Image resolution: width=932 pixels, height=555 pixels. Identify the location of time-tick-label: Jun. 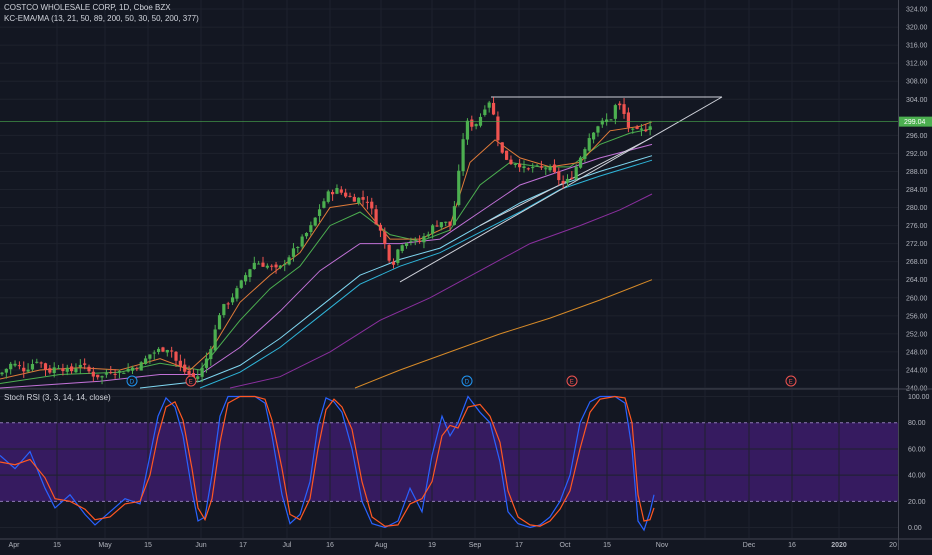
(200, 545).